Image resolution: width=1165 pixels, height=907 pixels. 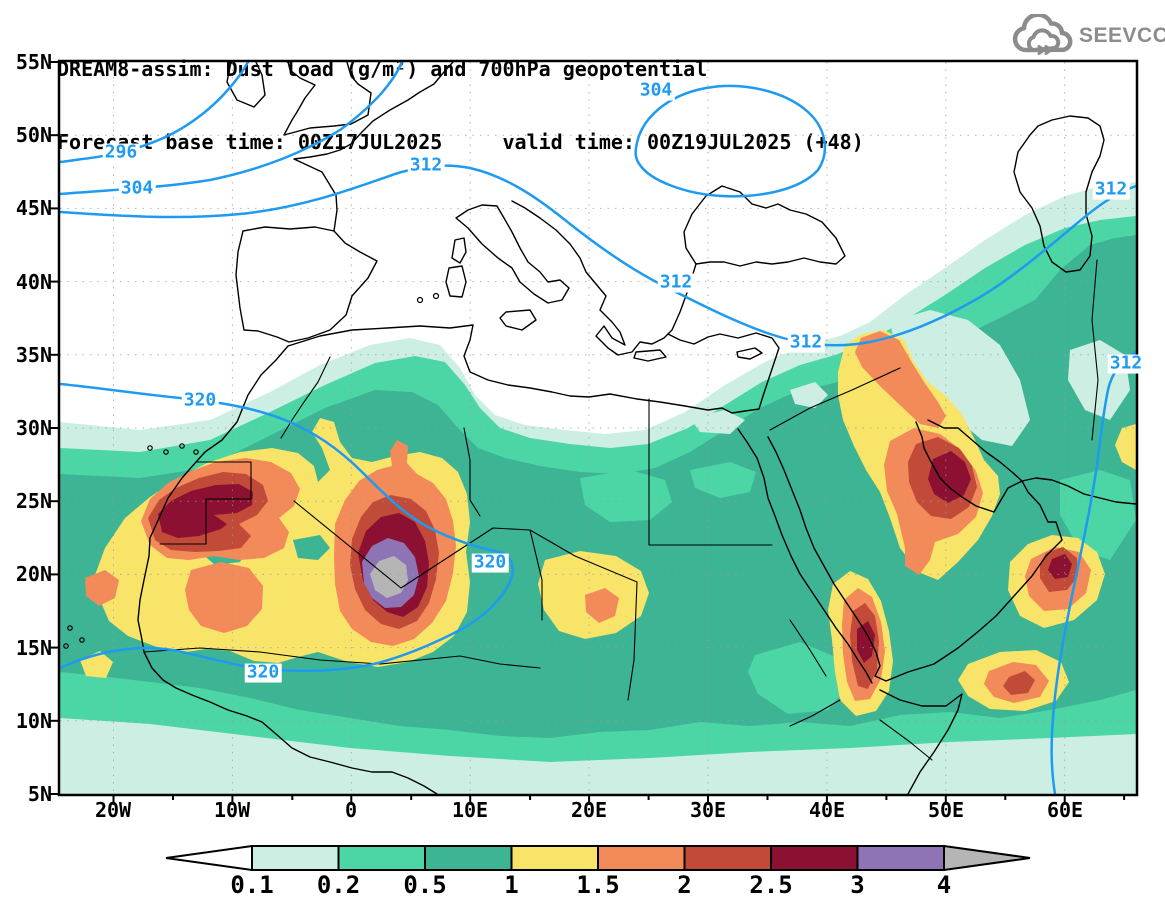 What do you see at coordinates (809, 395) in the screenshot?
I see `dust-patch-pale-levant` at bounding box center [809, 395].